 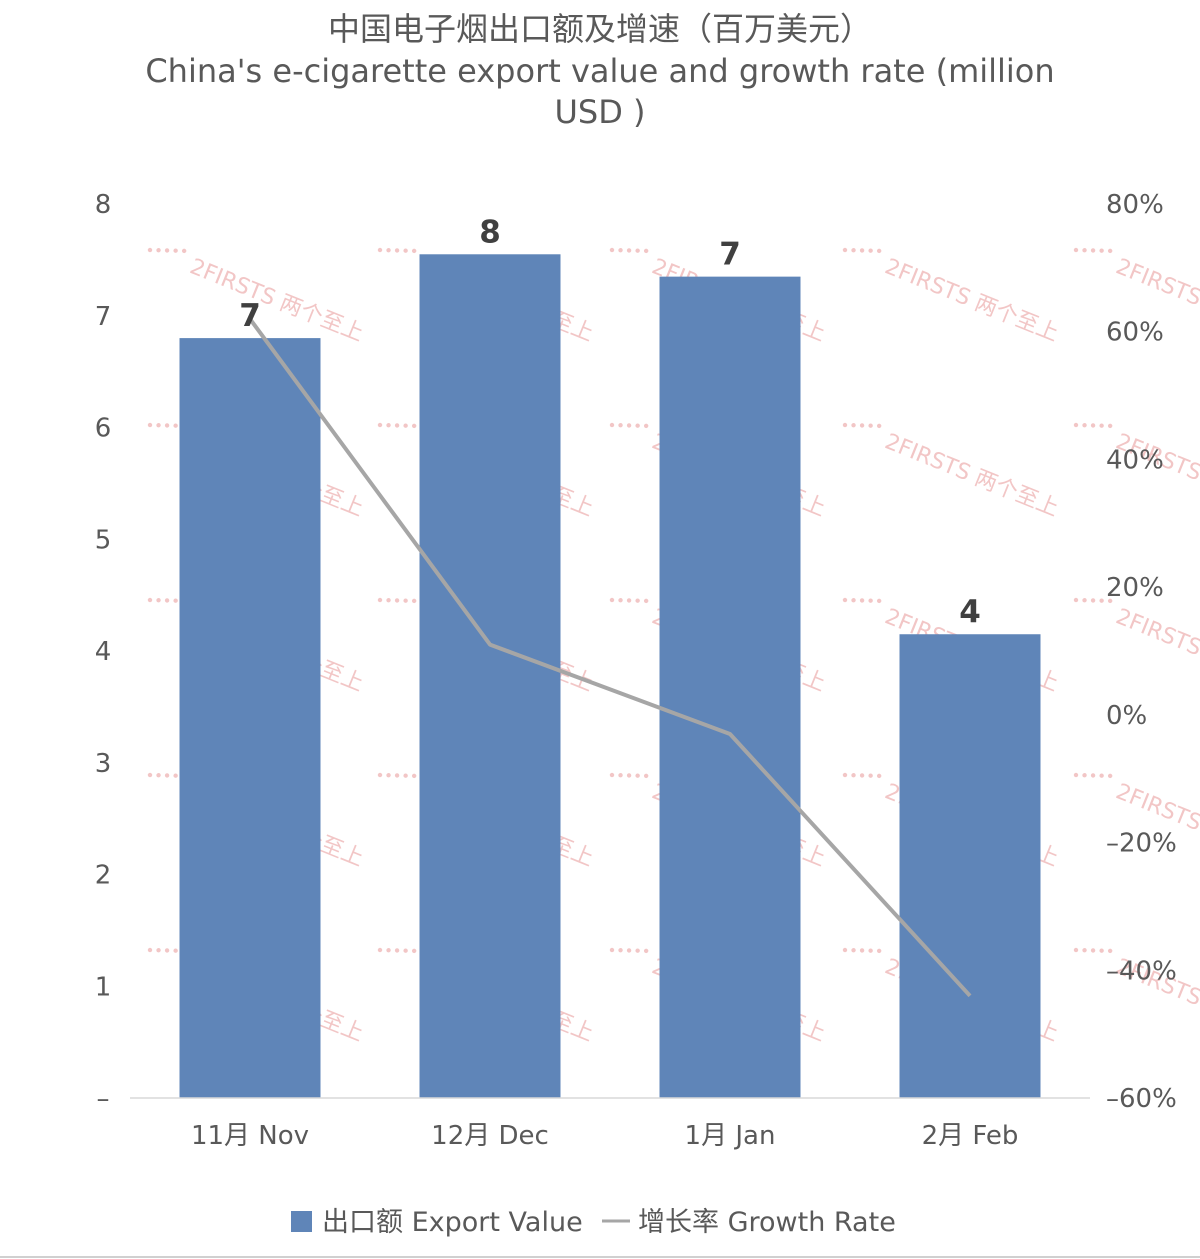 I want to click on y-left-tick-label: 1, so click(x=103, y=987).